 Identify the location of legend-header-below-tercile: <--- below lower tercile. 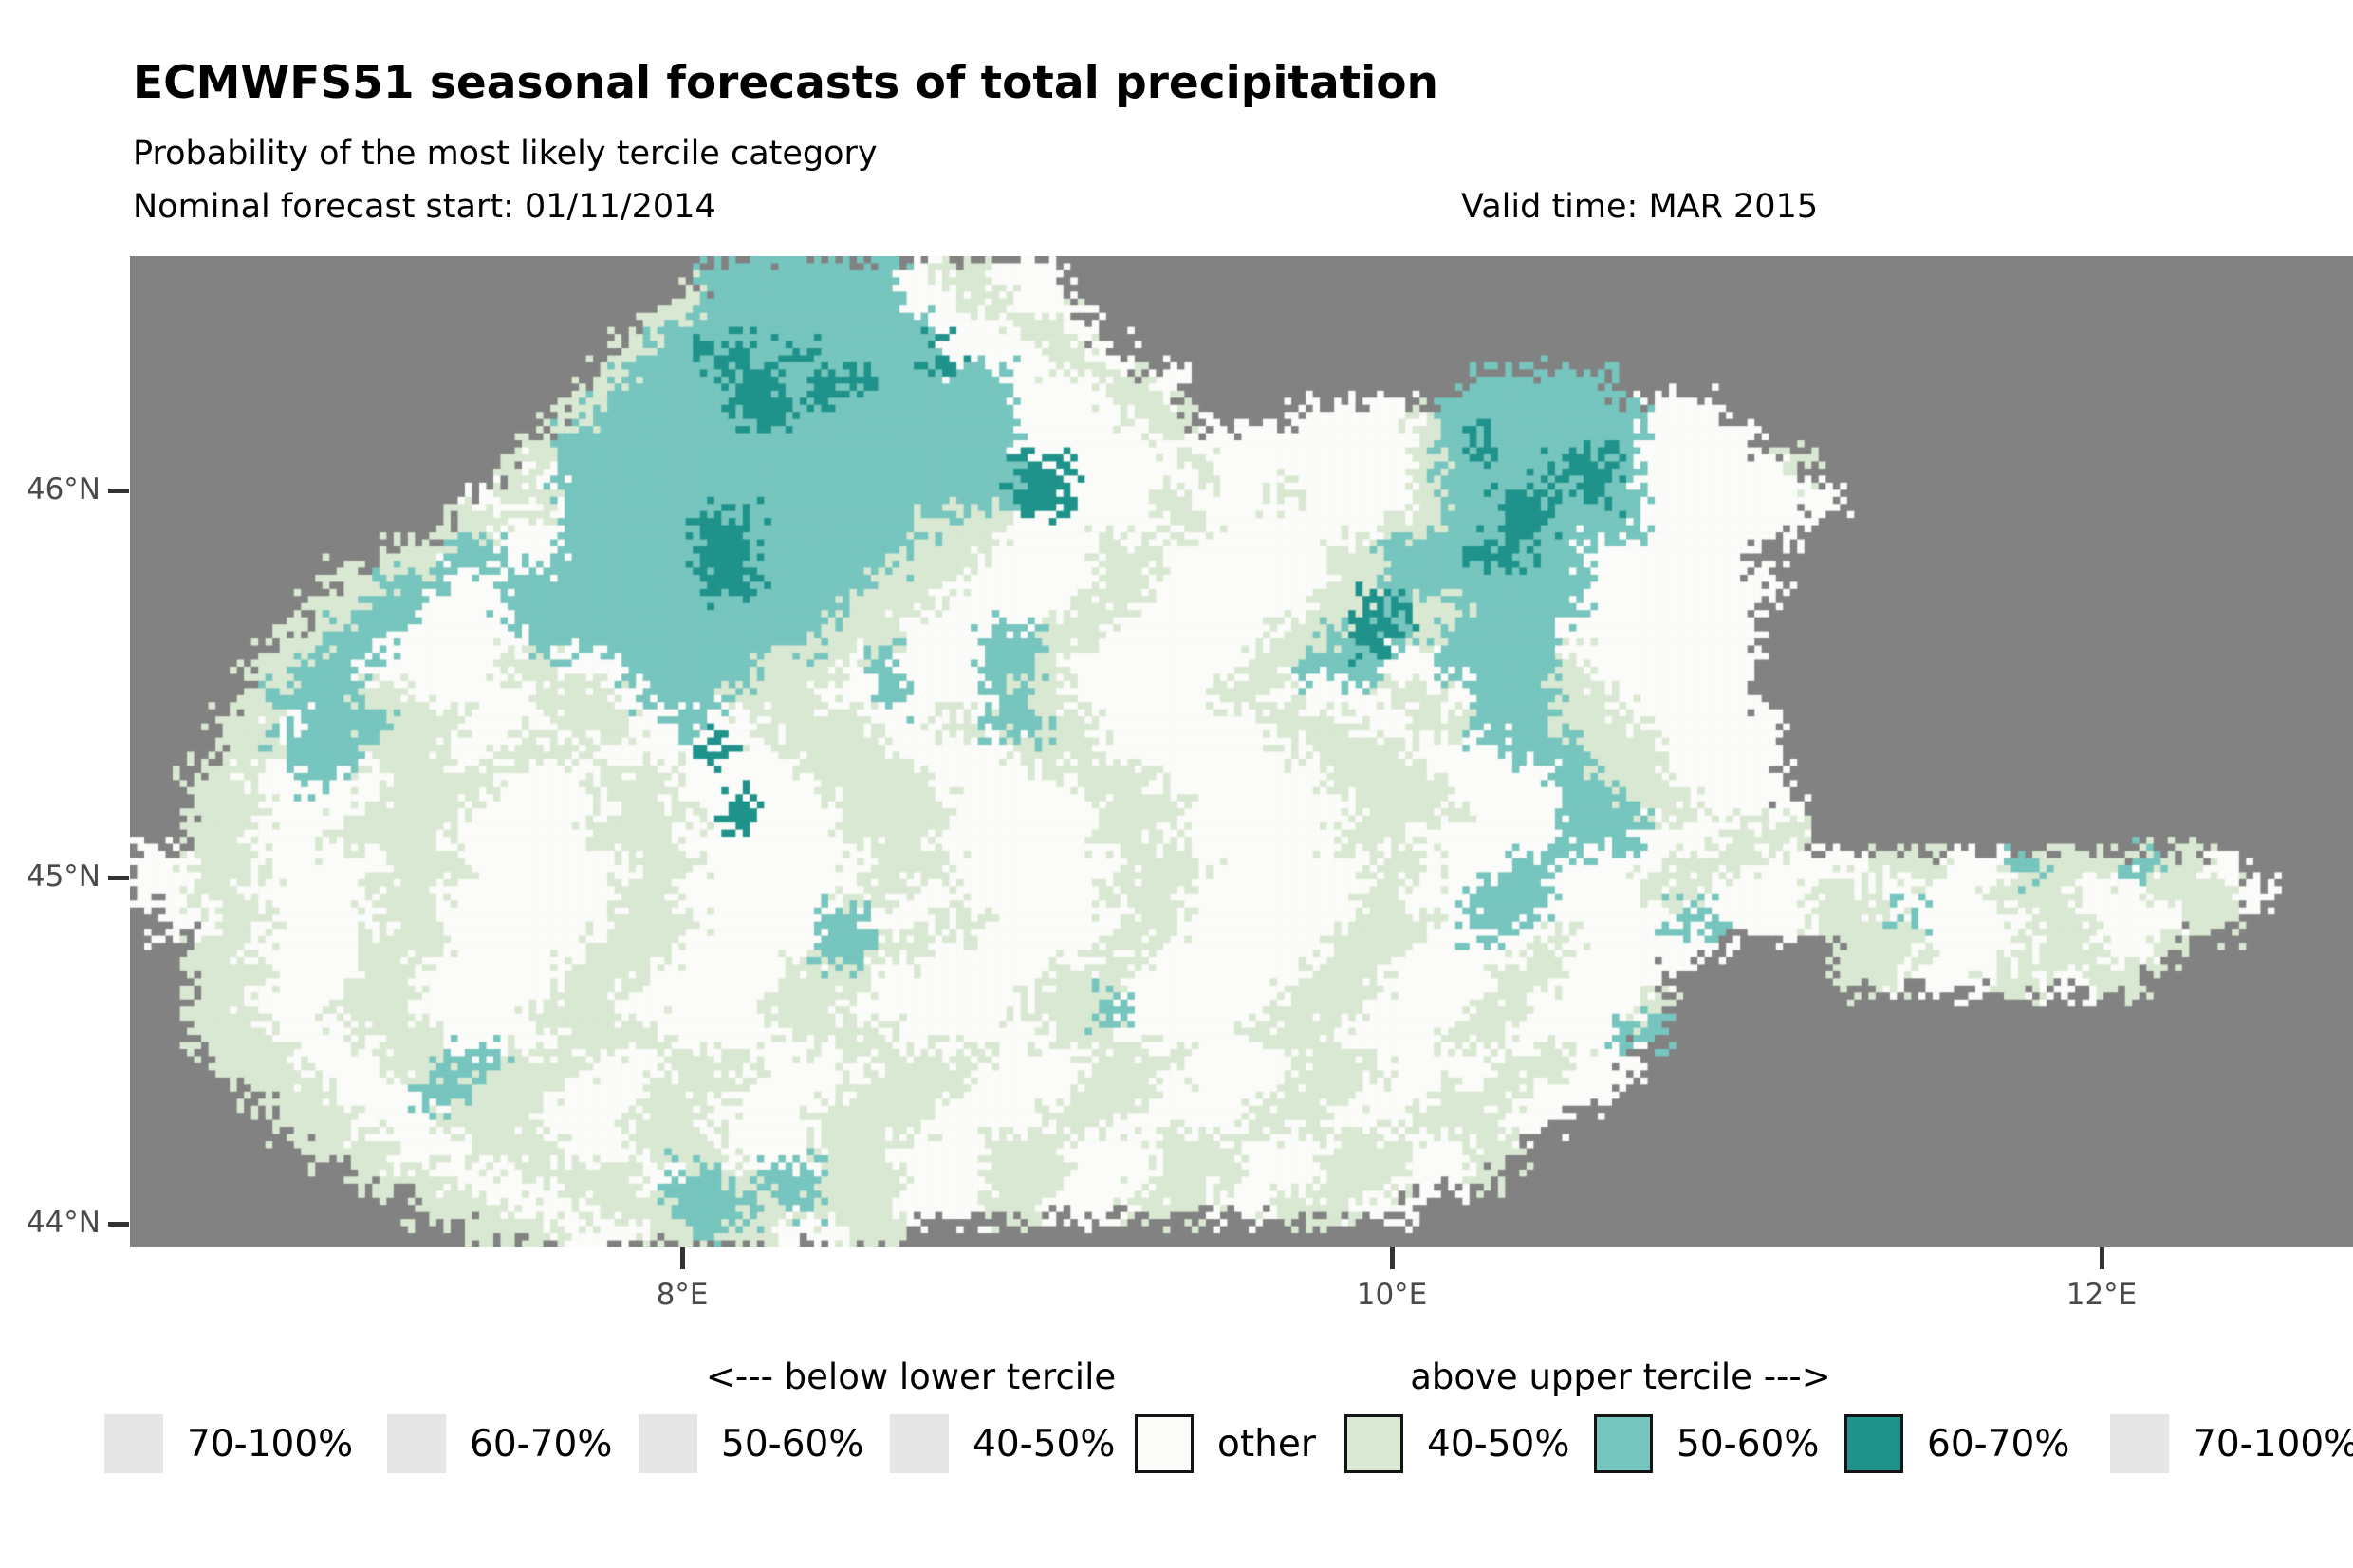
(911, 1377).